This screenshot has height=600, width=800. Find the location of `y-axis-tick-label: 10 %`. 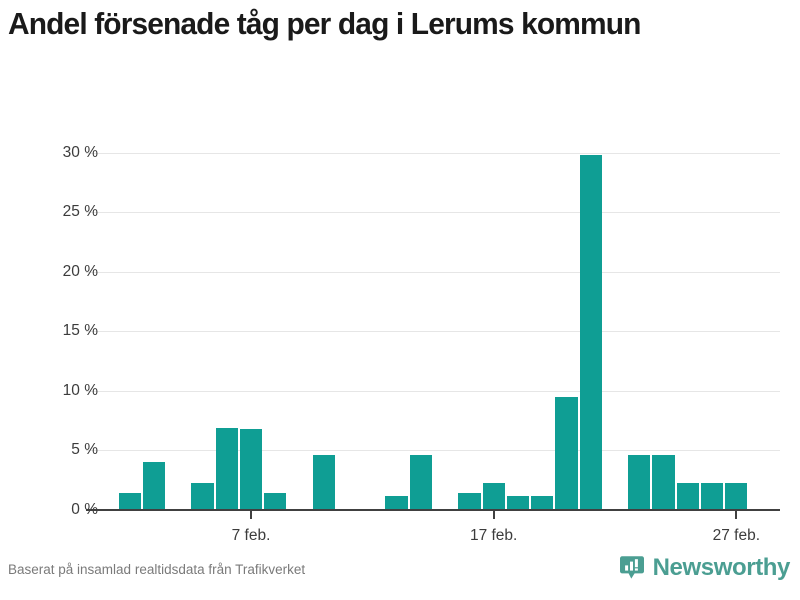

y-axis-tick-label: 10 % is located at coordinates (80, 390).